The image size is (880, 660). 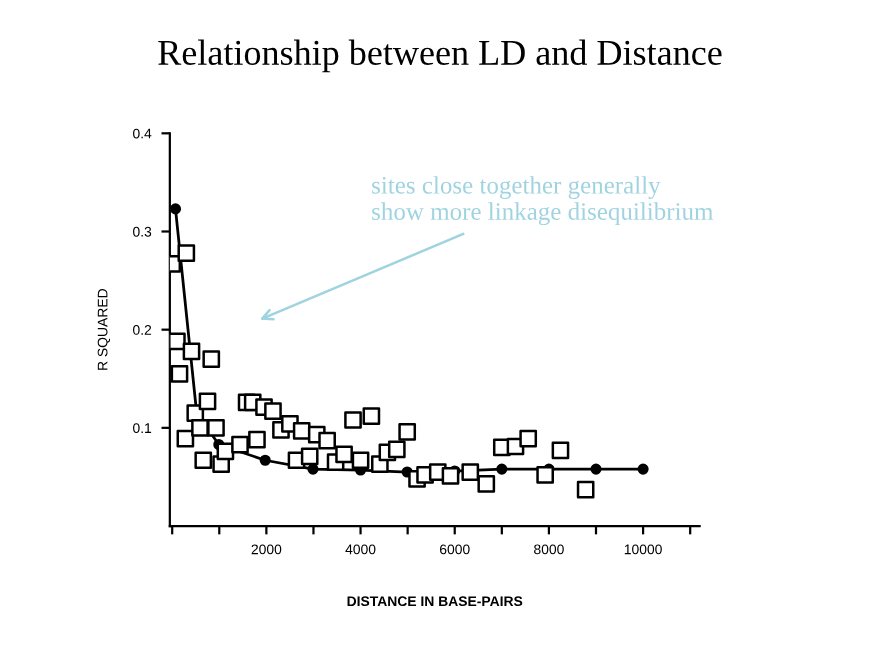 What do you see at coordinates (543, 201) in the screenshot?
I see `annotation: sites close together generally show more linkage disequilibrium` at bounding box center [543, 201].